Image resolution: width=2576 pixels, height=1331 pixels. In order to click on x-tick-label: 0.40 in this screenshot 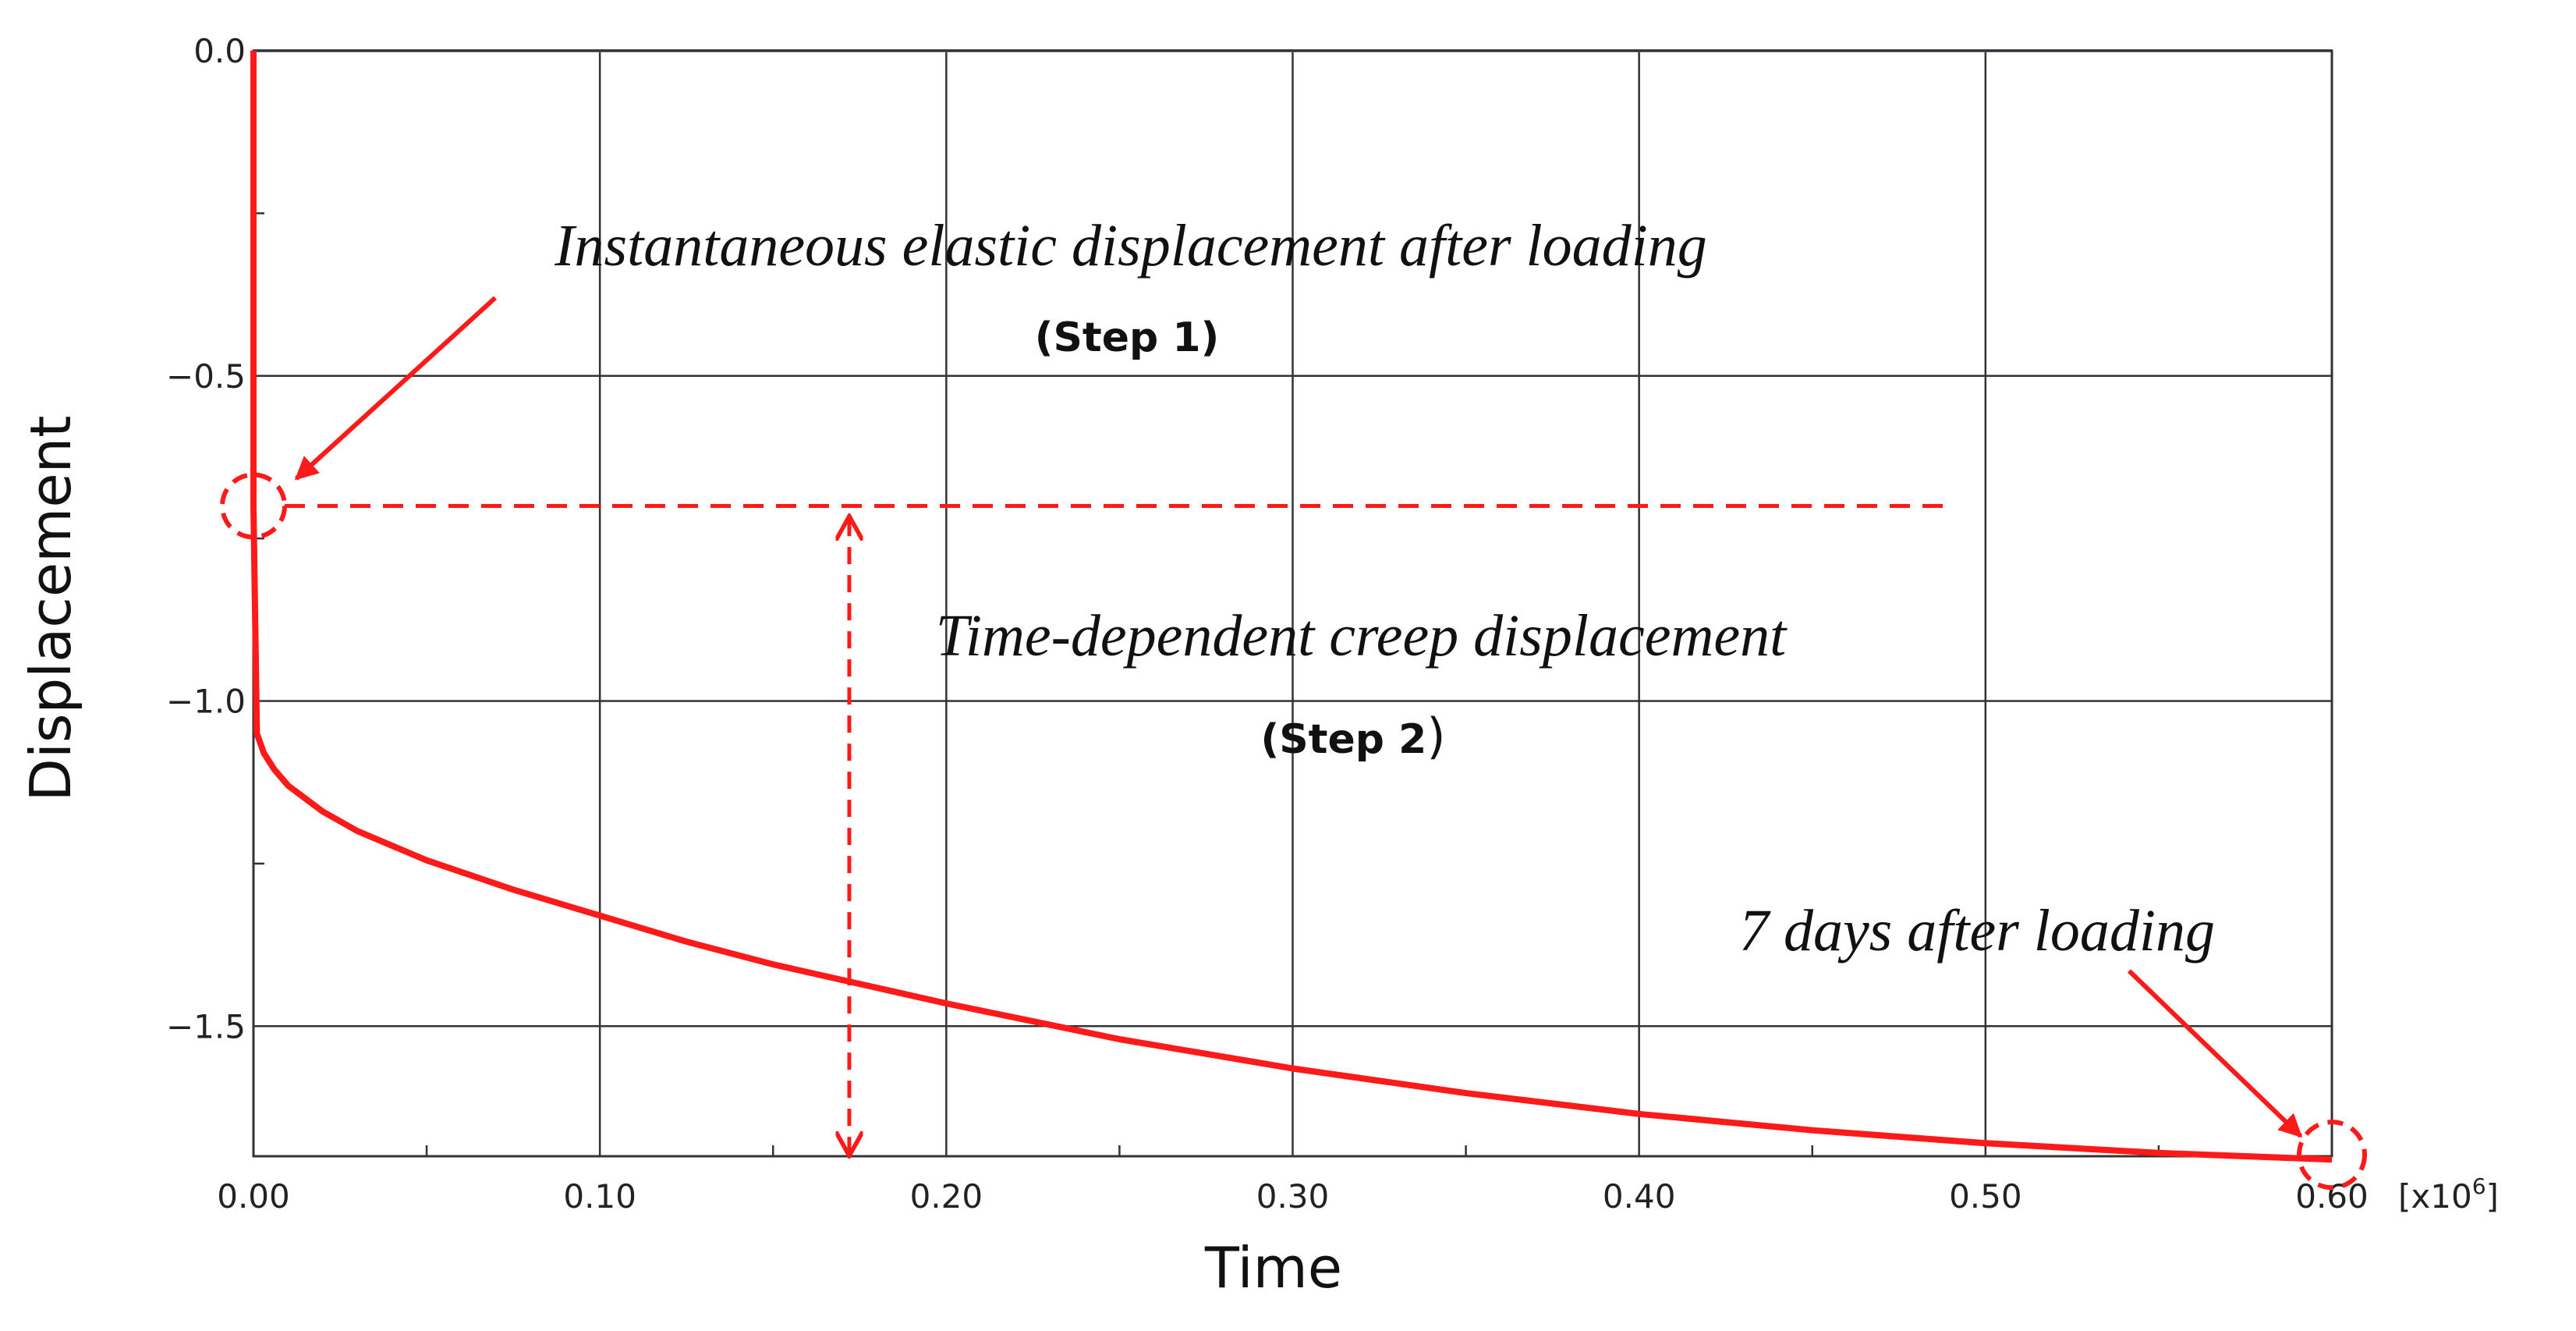, I will do `click(1639, 1196)`.